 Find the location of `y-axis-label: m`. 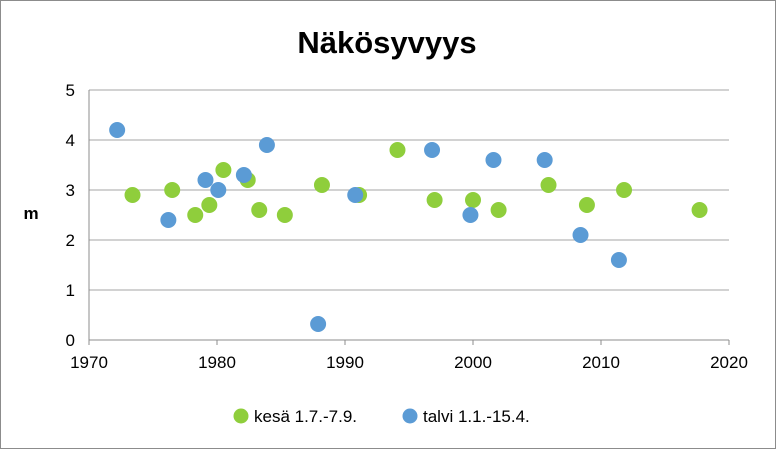

y-axis-label: m is located at coordinates (30, 213).